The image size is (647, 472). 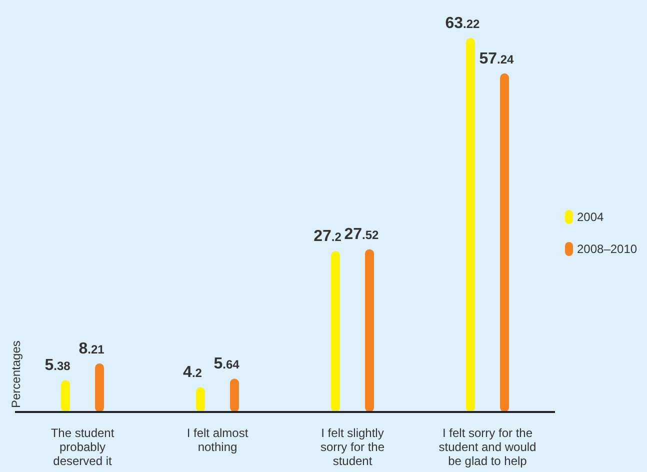 What do you see at coordinates (217, 440) in the screenshot?
I see `x-tick-label: I felt almost nothing` at bounding box center [217, 440].